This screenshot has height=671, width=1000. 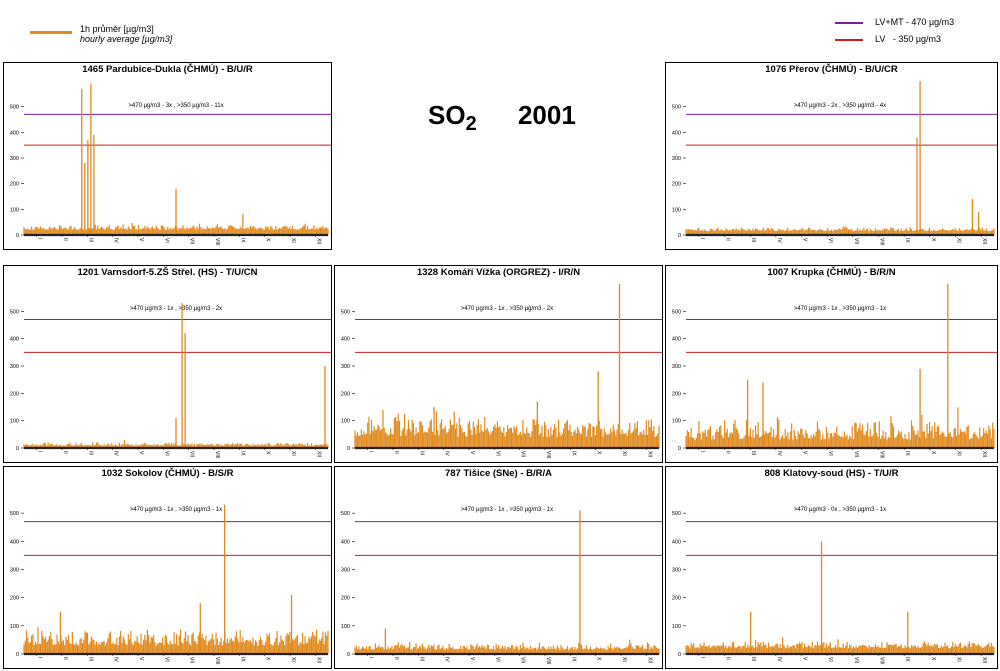 What do you see at coordinates (498, 272) in the screenshot?
I see `chart-title: 1328 Komáří Vížka (ORGREZ) - I/R/N` at bounding box center [498, 272].